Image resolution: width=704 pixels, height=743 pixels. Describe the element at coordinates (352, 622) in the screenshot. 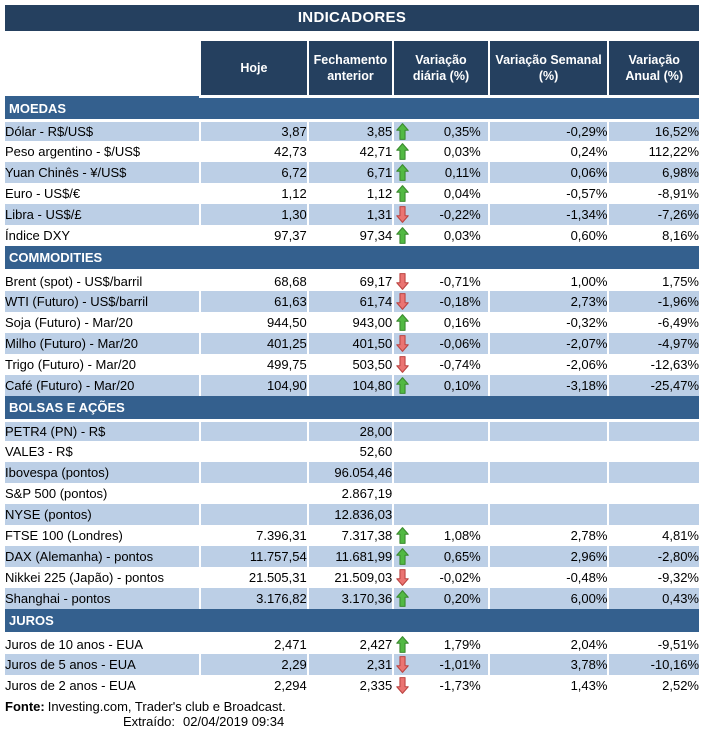

I see `section-header: JUROS` at that location.